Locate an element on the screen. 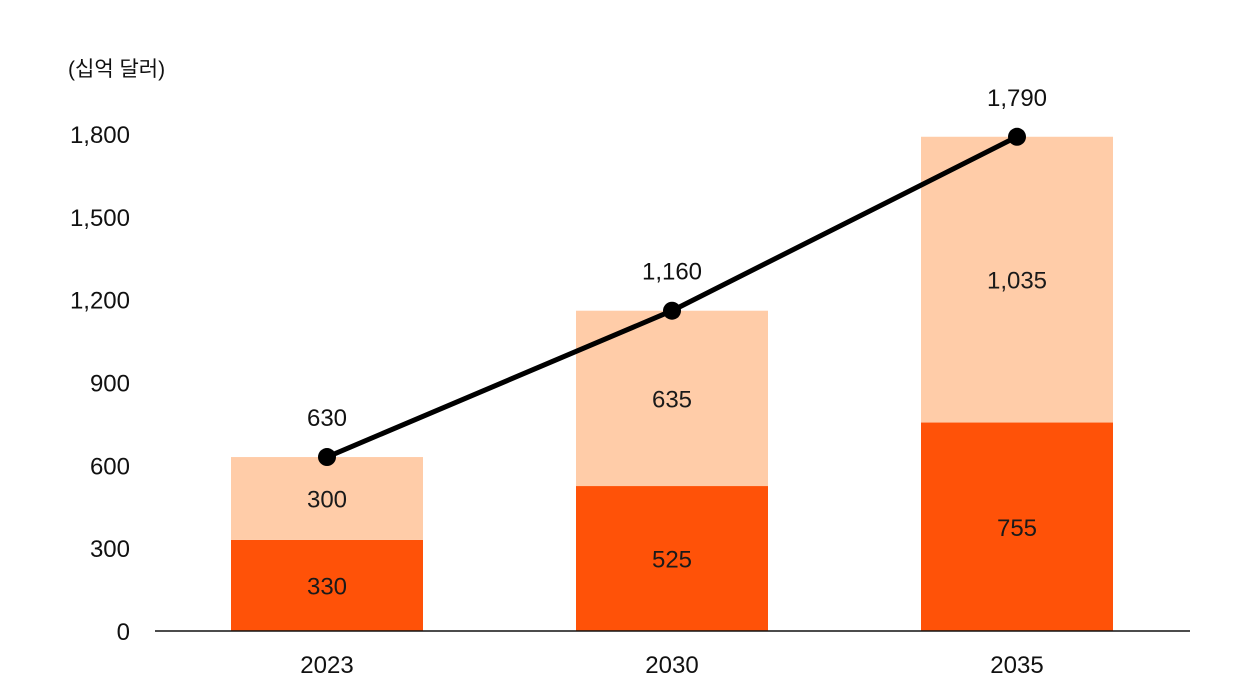 This screenshot has width=1255, height=694. y-tick-label: 1,500 is located at coordinates (100, 218).